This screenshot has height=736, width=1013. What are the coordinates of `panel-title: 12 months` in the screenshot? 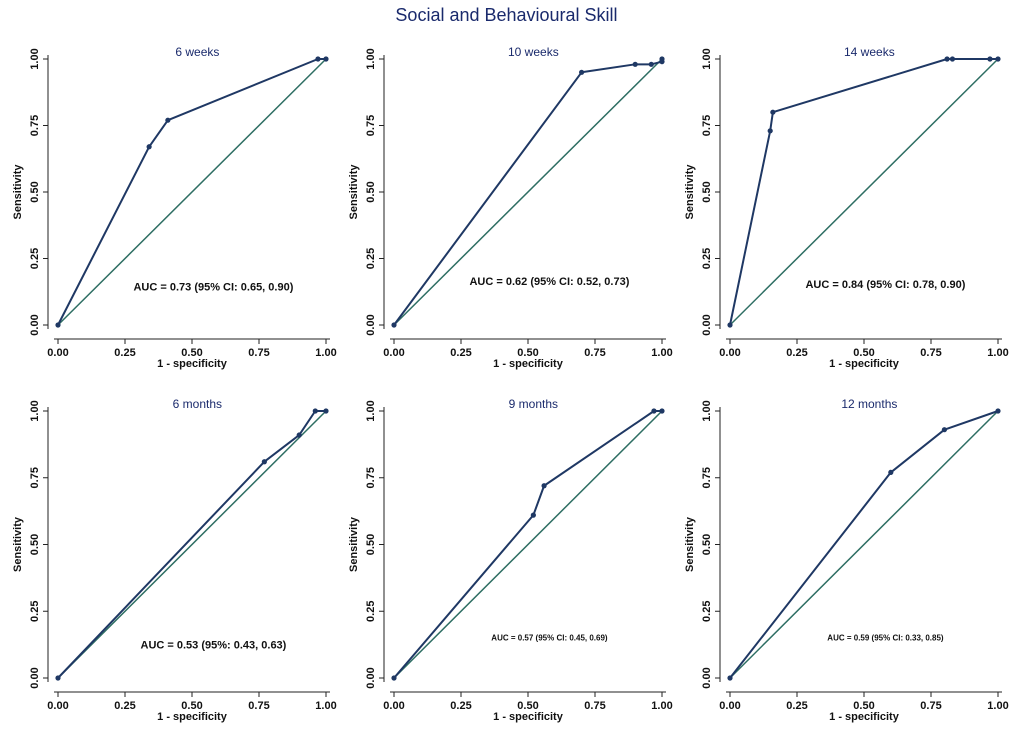 It's located at (869, 404).